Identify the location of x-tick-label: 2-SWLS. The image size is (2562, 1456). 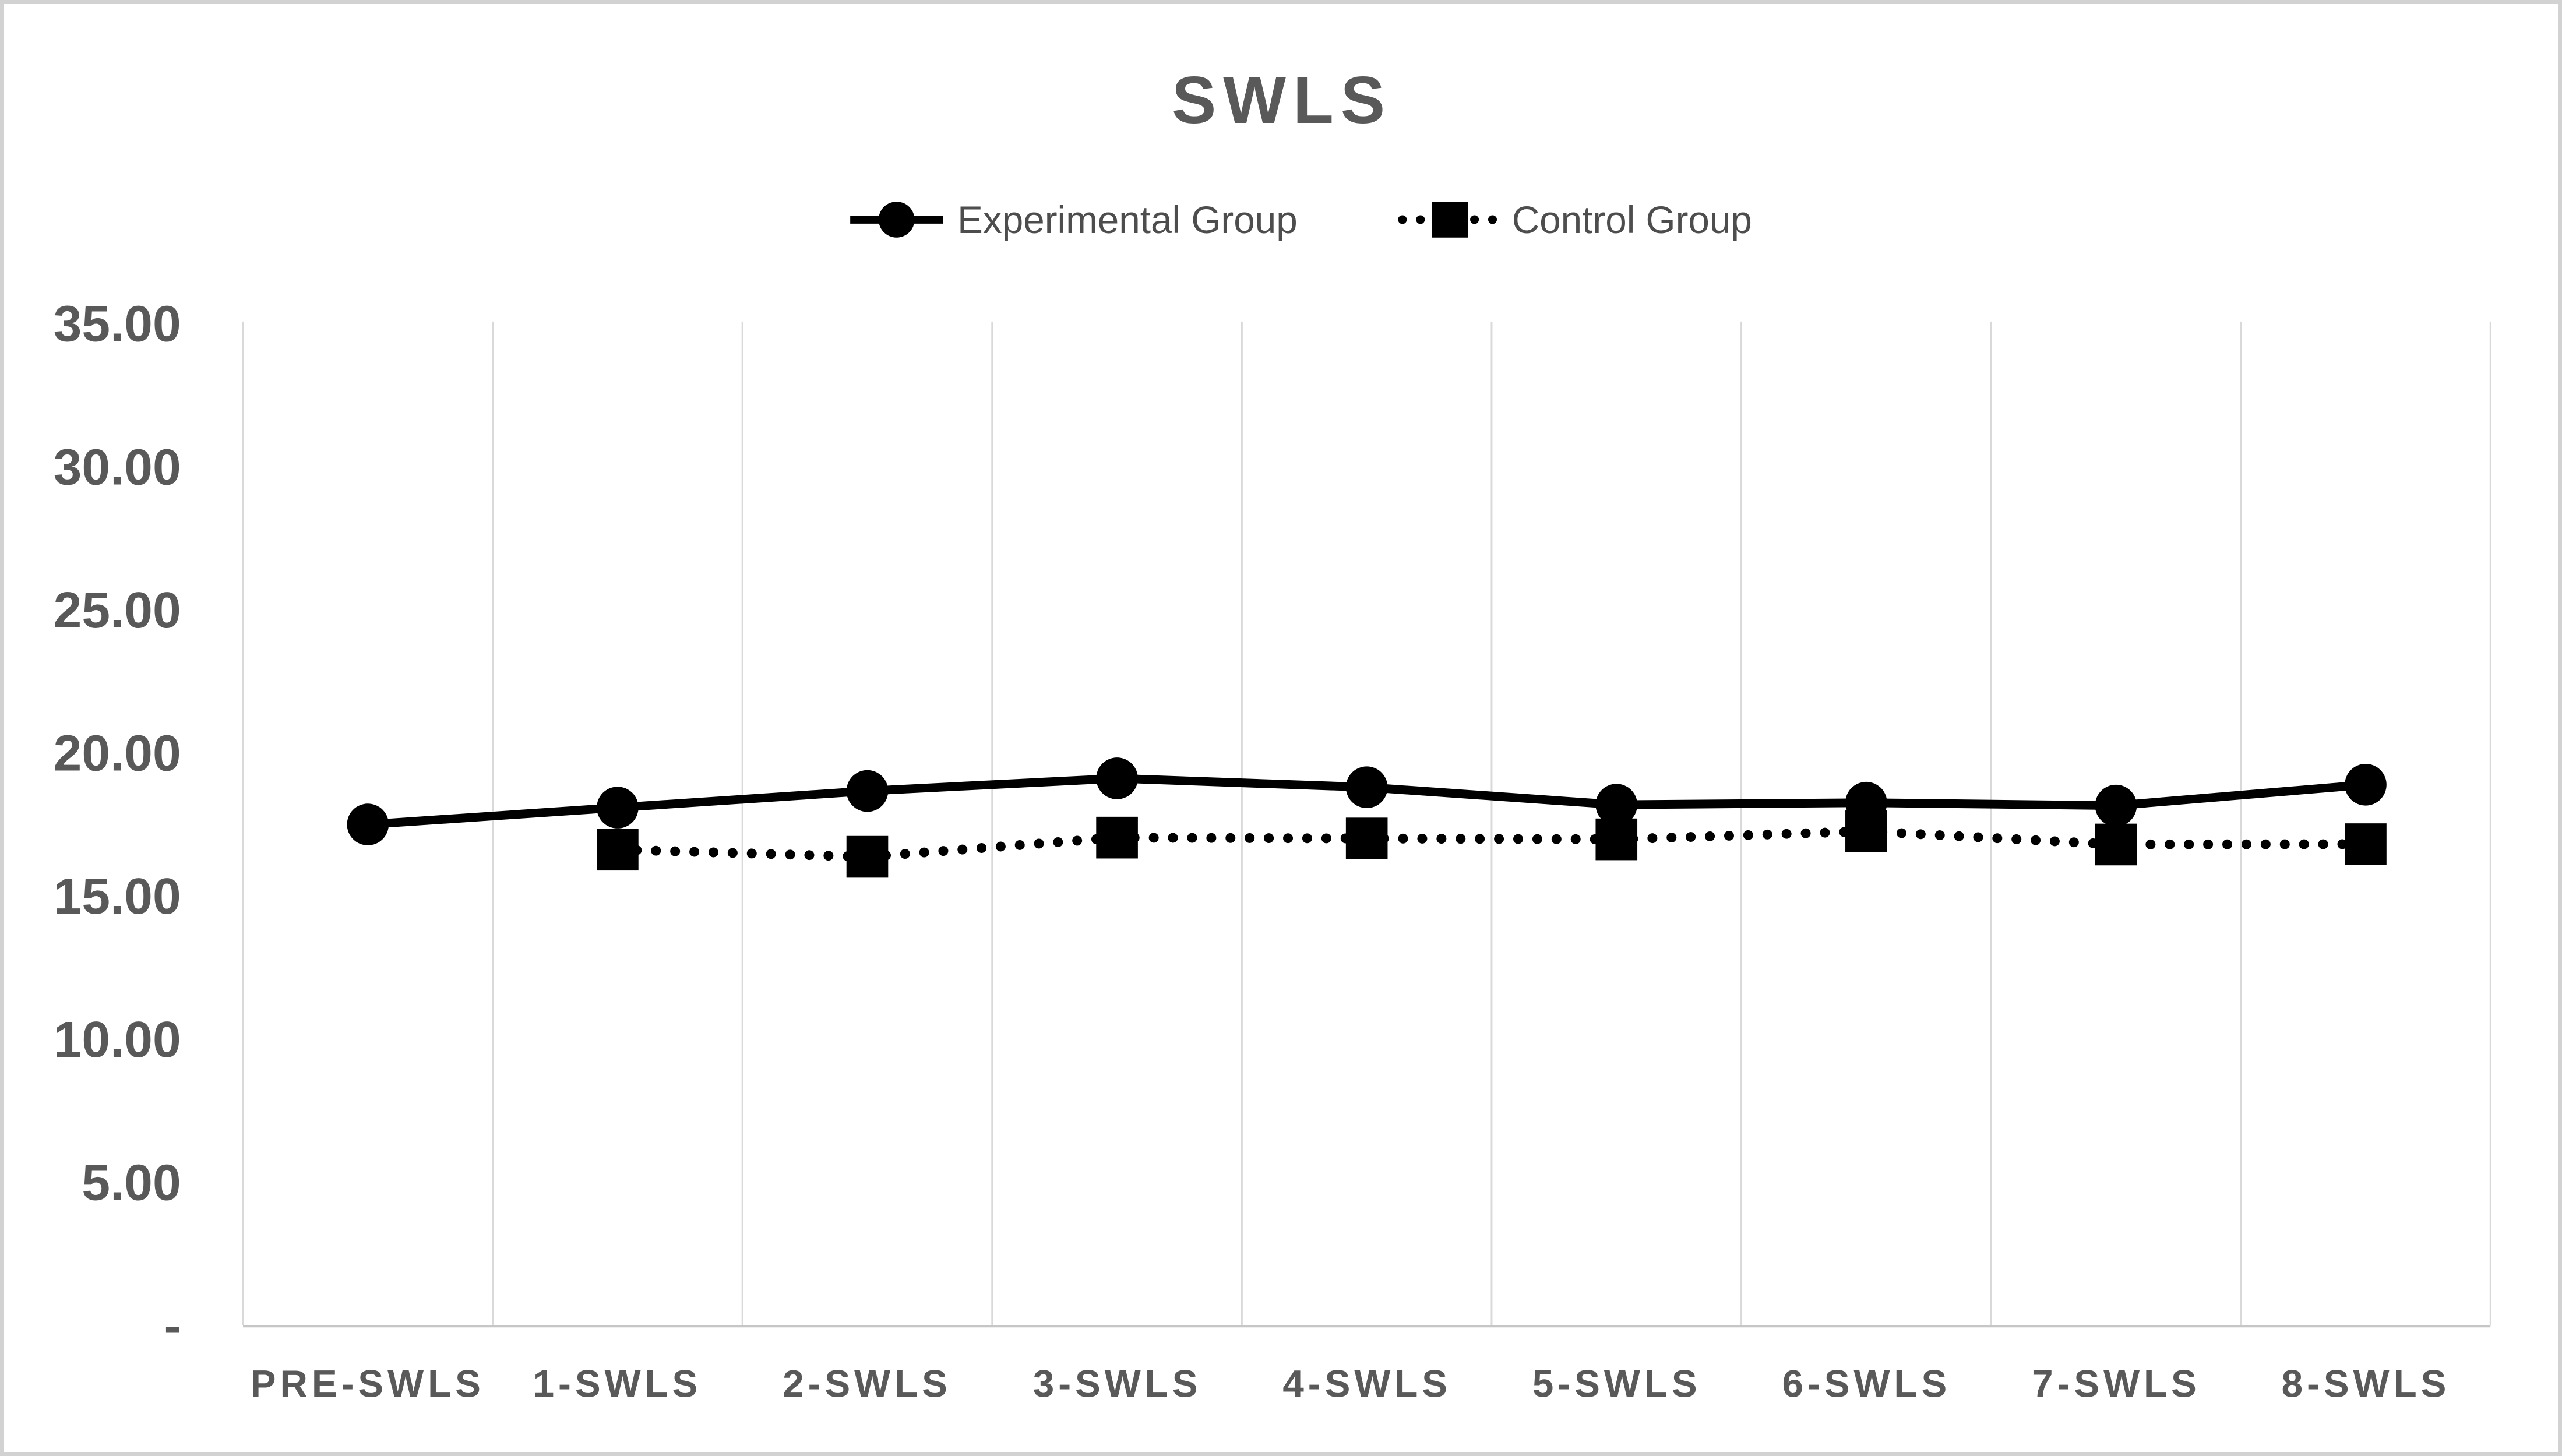
(867, 1384).